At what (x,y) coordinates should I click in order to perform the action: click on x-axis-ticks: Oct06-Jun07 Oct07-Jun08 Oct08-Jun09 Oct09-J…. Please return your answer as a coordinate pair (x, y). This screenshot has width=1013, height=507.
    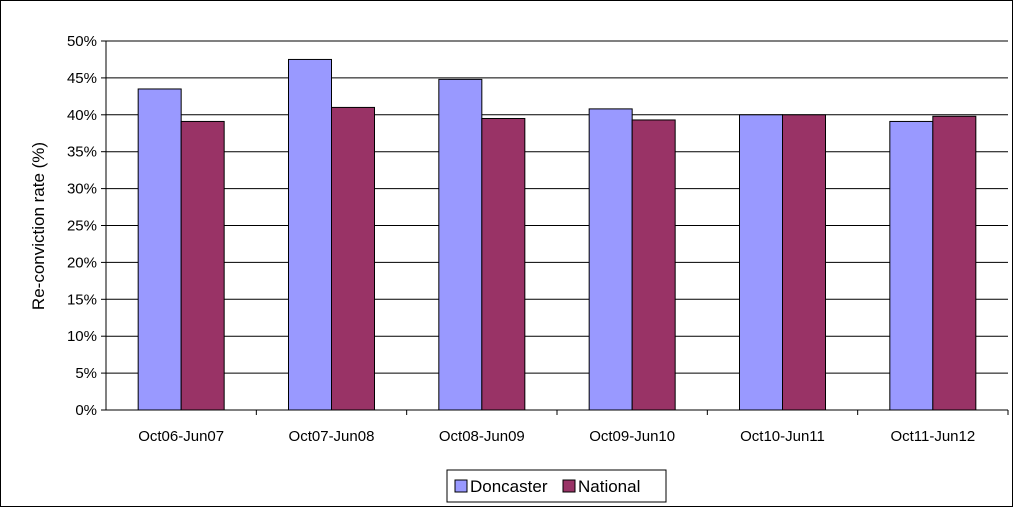
    Looking at the image, I should click on (573, 427).